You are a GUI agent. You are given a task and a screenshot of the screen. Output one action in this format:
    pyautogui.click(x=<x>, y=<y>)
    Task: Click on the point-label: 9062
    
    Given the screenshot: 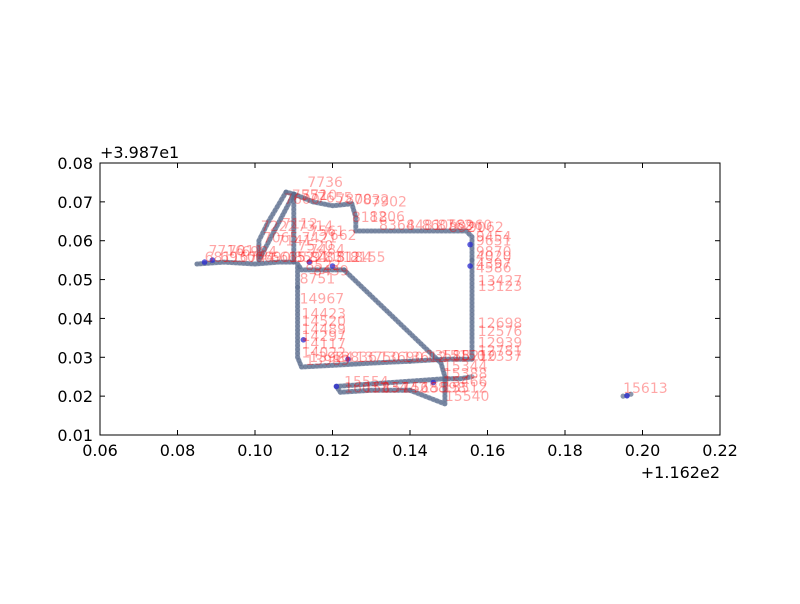 What is the action you would take?
    pyautogui.click(x=486, y=228)
    